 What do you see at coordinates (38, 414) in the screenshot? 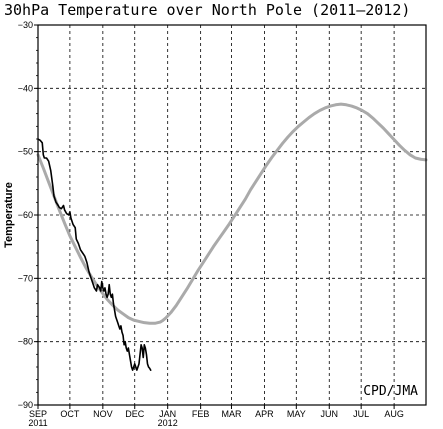
I see `x-tick-label: SEP` at bounding box center [38, 414].